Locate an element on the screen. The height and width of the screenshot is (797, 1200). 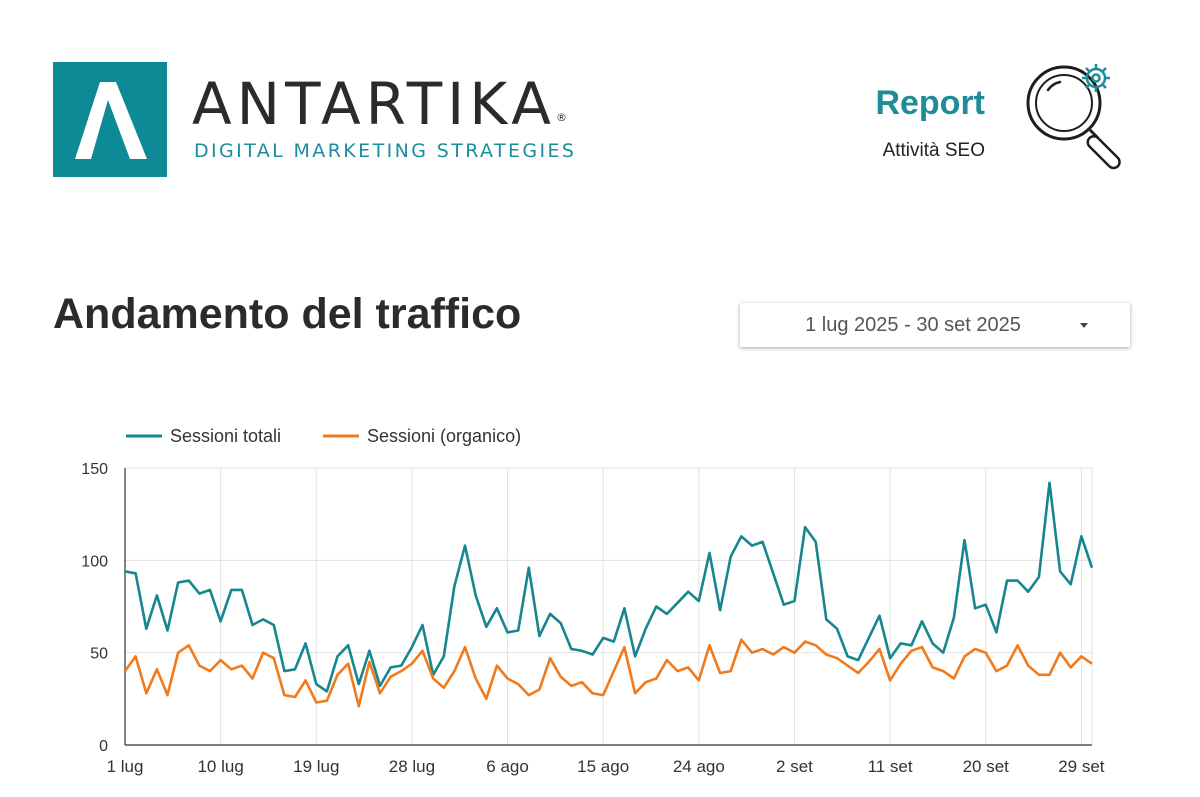
registered-mark: ® is located at coordinates (561, 117).